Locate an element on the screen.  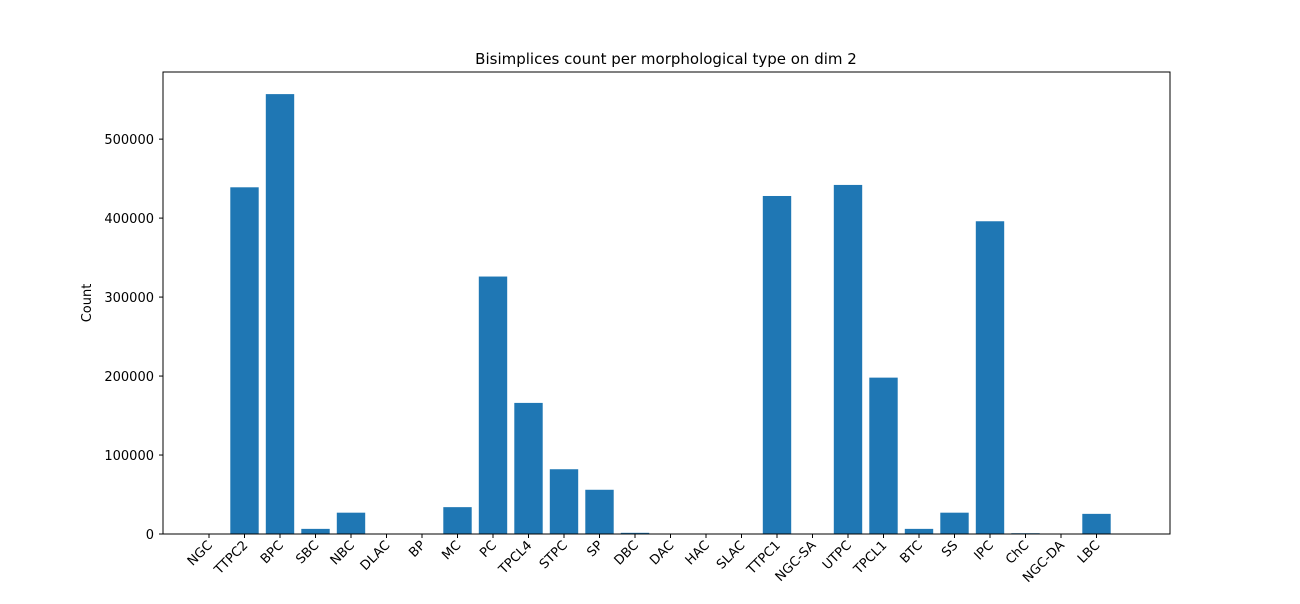
y-tick-label: 200000 is located at coordinates (129, 377).